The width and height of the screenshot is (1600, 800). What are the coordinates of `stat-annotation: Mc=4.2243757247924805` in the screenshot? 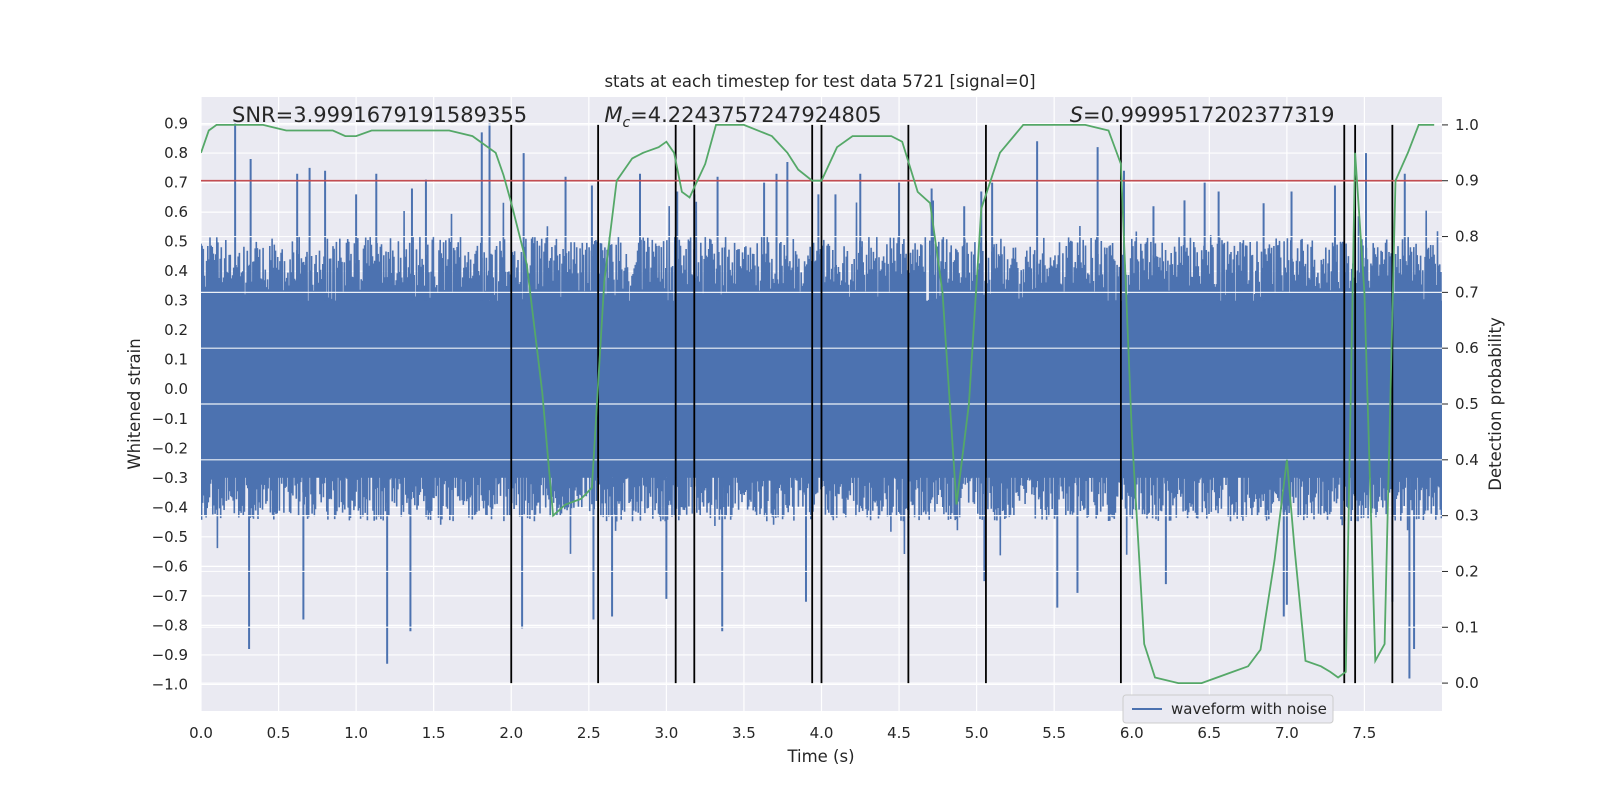 It's located at (742, 117).